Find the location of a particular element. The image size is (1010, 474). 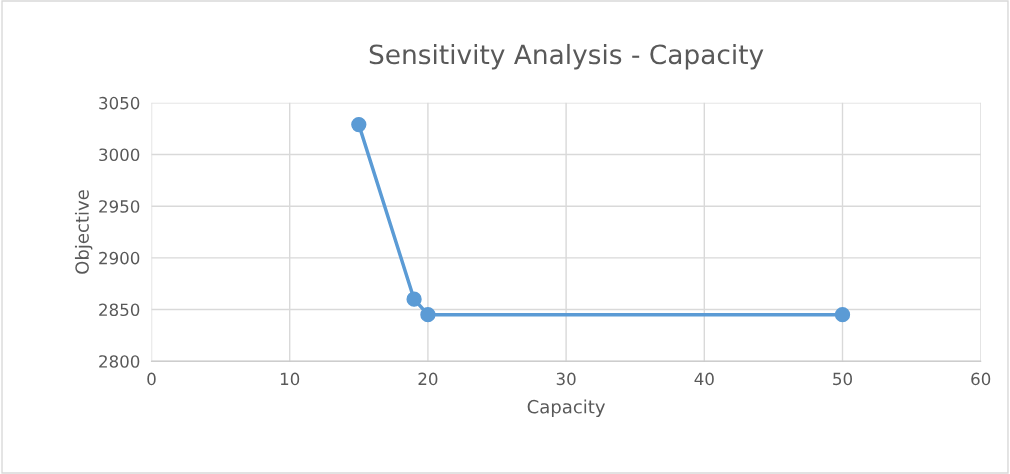

y-tick-label: 2850 is located at coordinates (119, 310).